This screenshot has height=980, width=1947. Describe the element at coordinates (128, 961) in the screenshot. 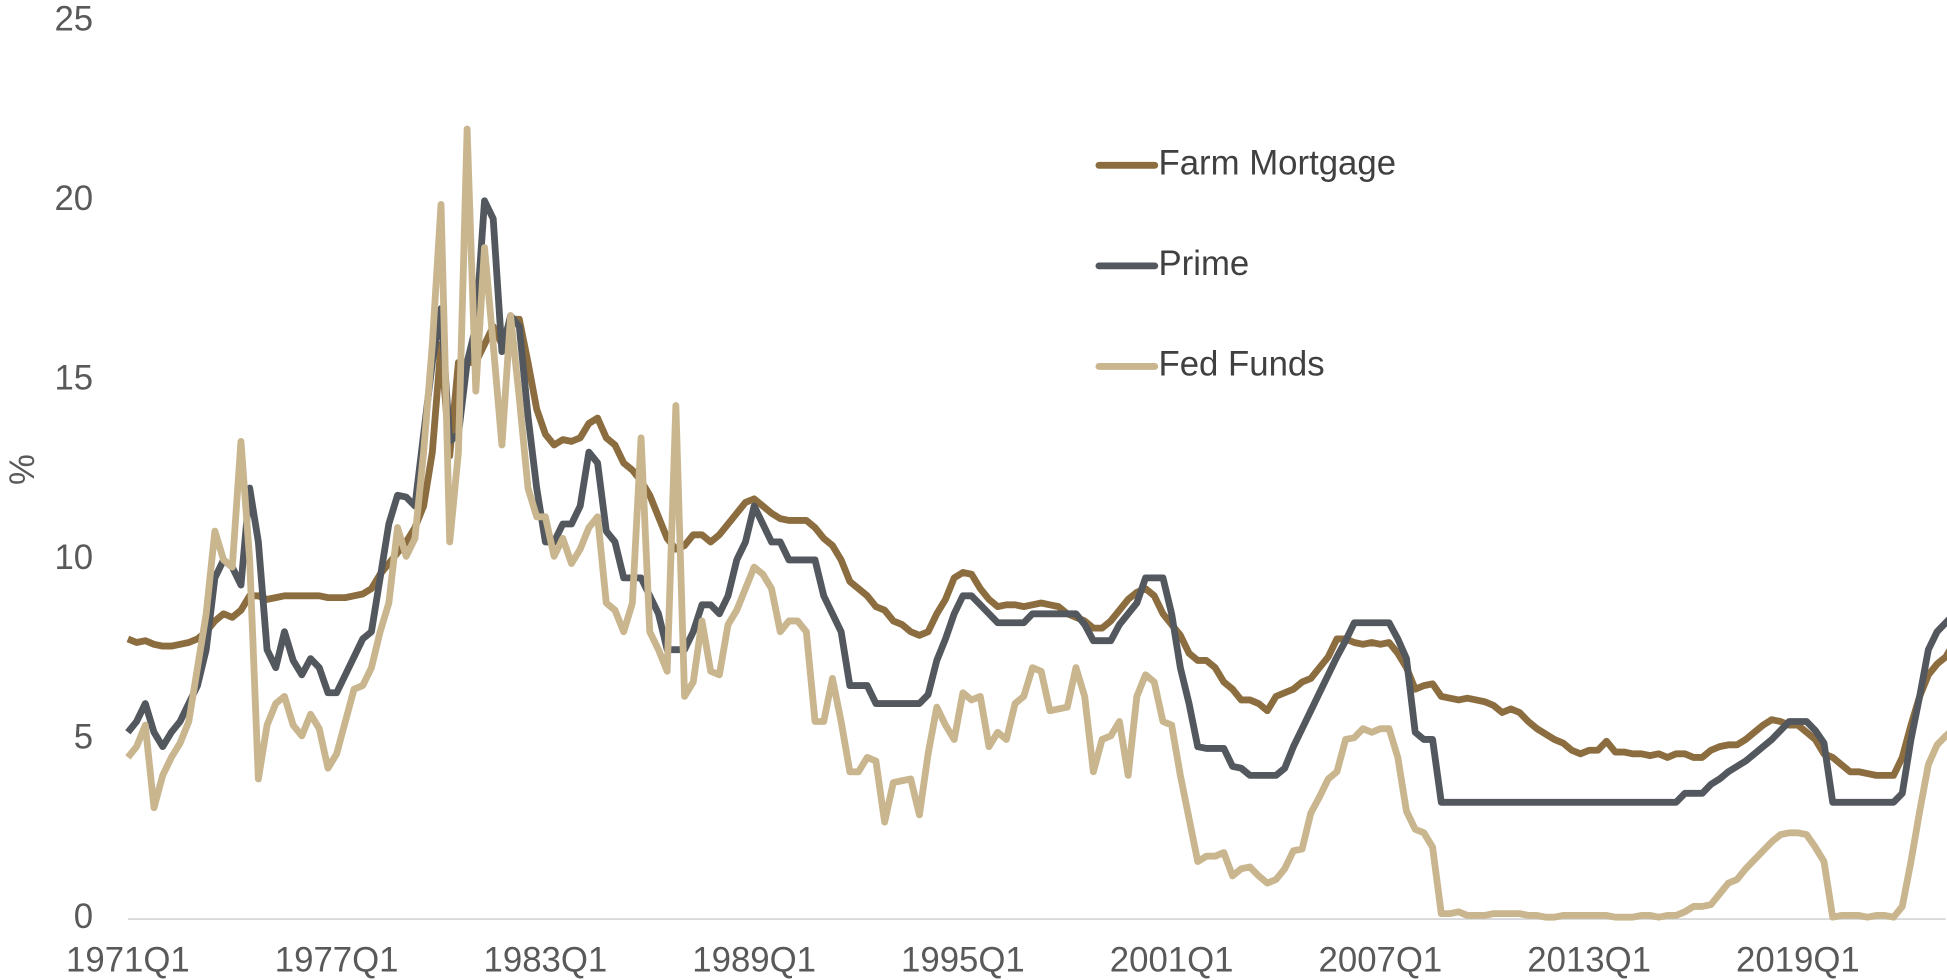

I see `x-tick-label: 1971Q1` at that location.